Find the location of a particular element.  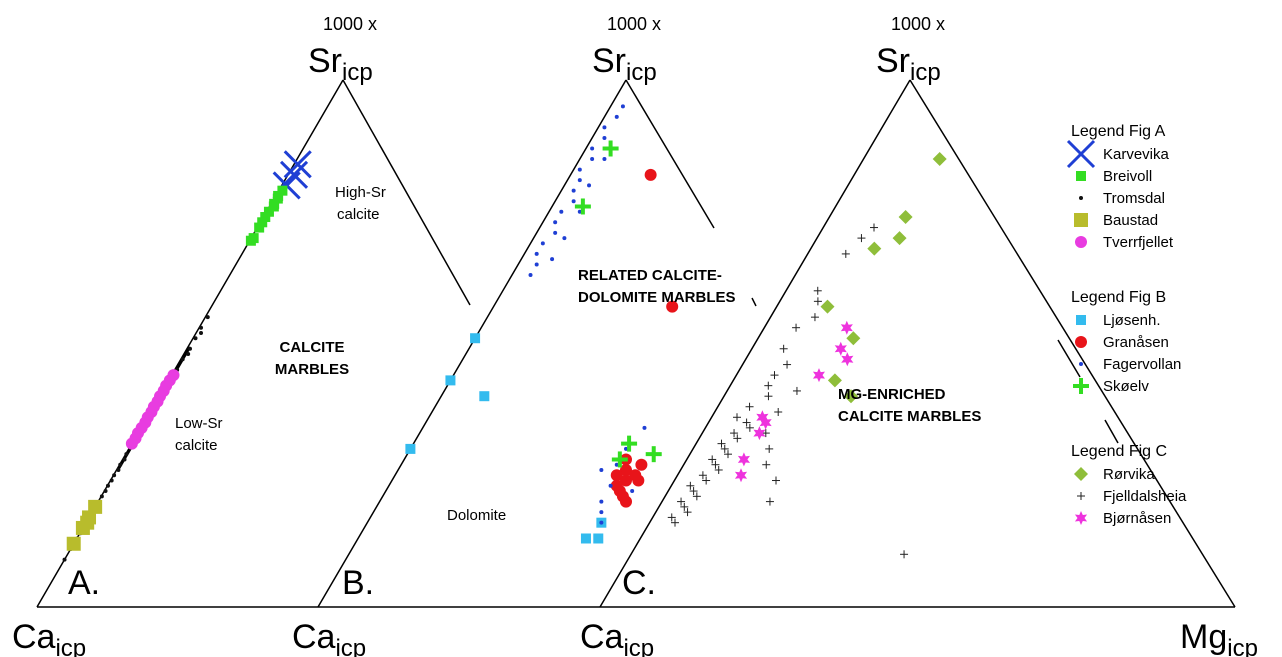

series-gran-sen is located at coordinates (644, 338).